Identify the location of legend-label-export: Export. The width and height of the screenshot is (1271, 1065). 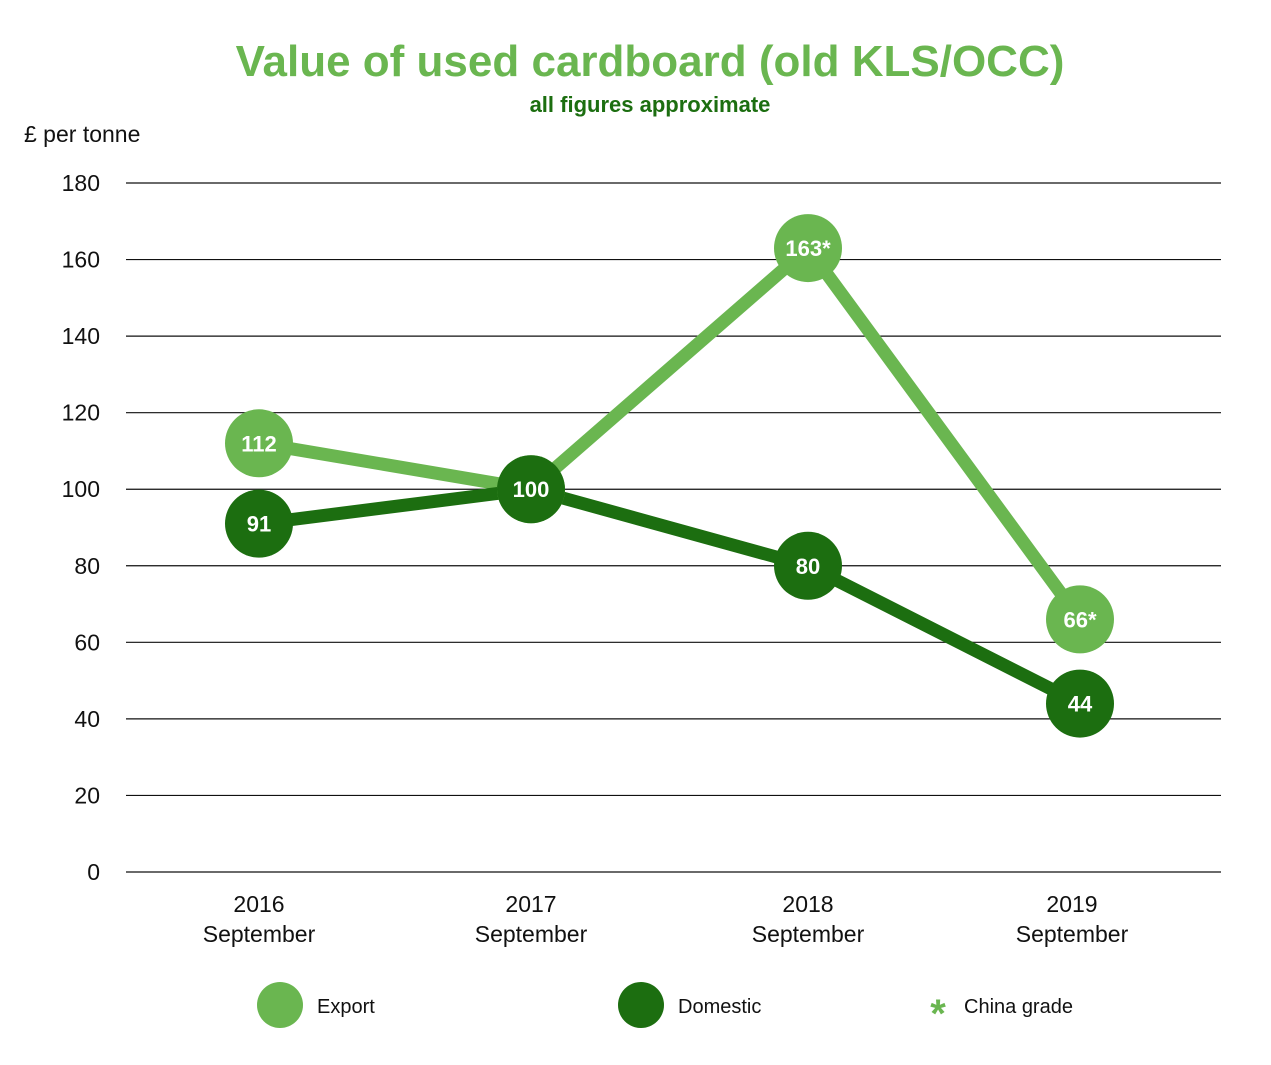
(346, 1007).